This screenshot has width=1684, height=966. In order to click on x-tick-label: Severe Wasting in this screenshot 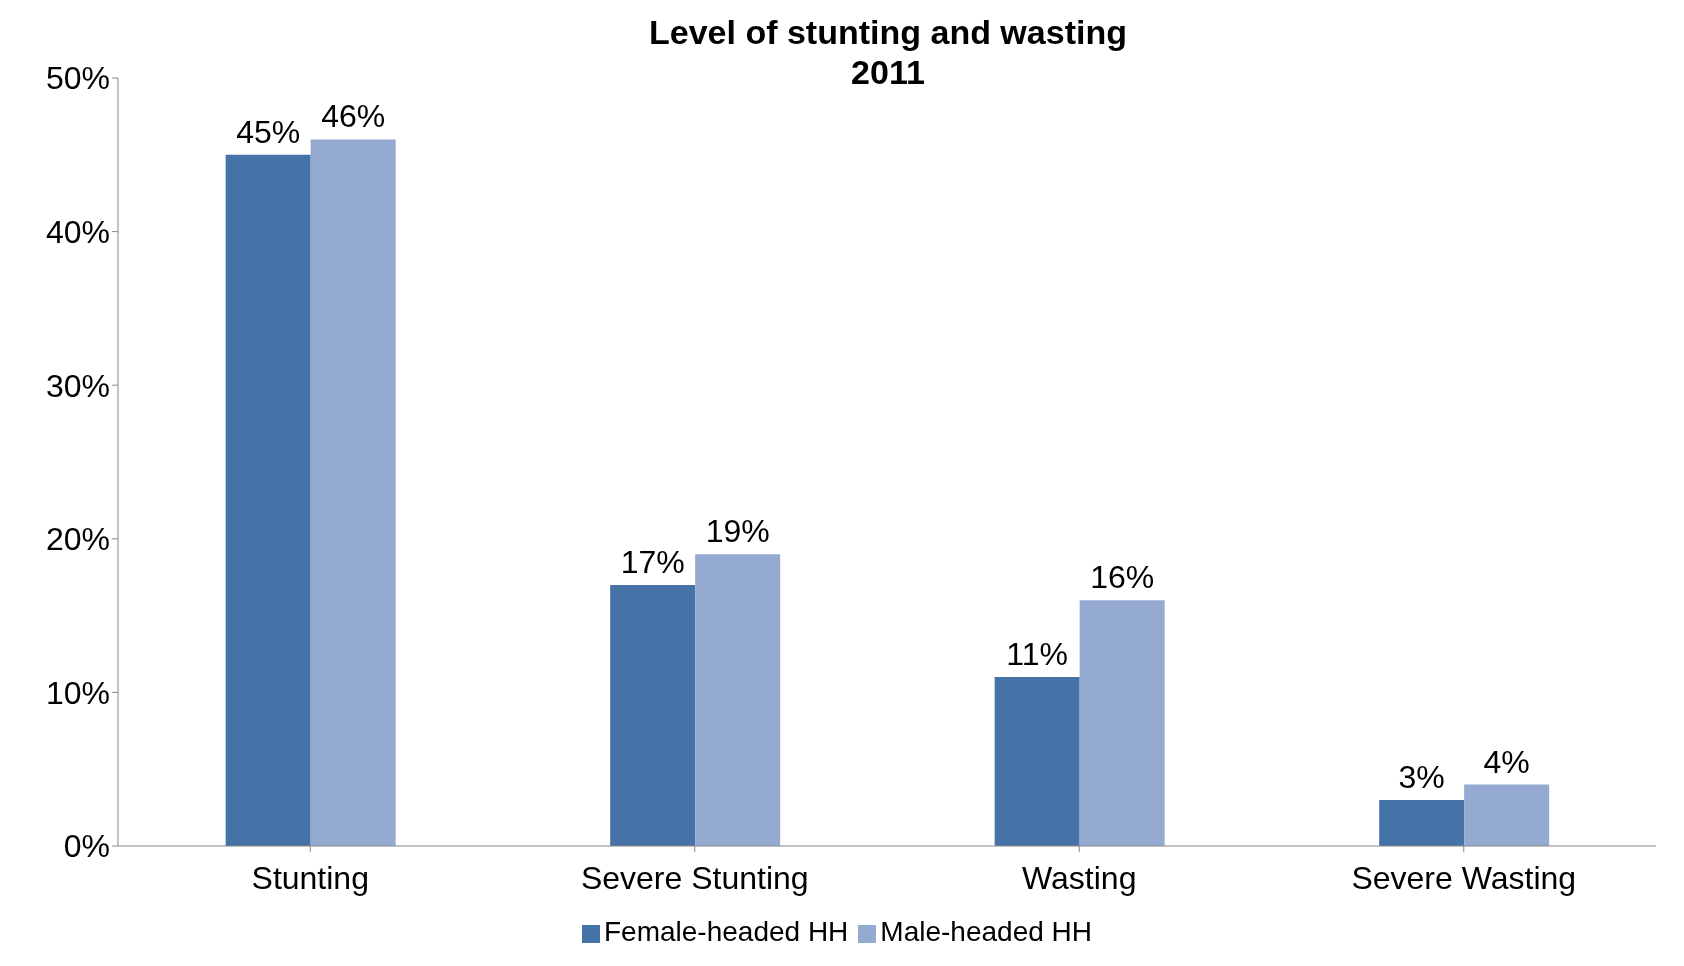, I will do `click(1464, 877)`.